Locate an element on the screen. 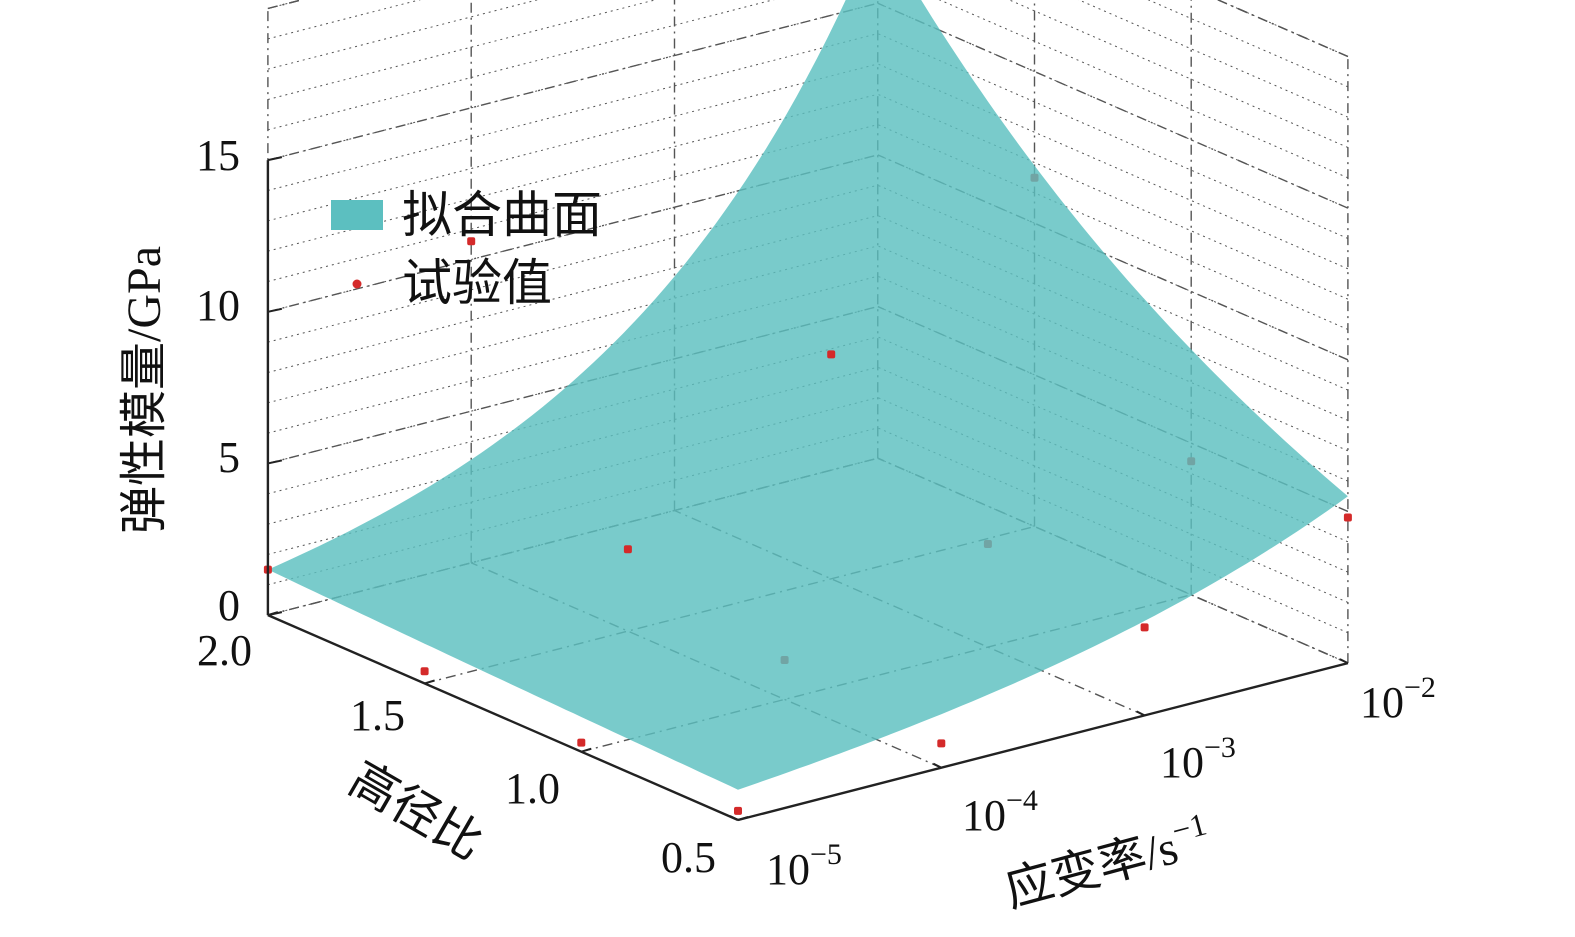 The width and height of the screenshot is (1575, 937). legend-surface-label: 拟合曲面 is located at coordinates (502, 215).